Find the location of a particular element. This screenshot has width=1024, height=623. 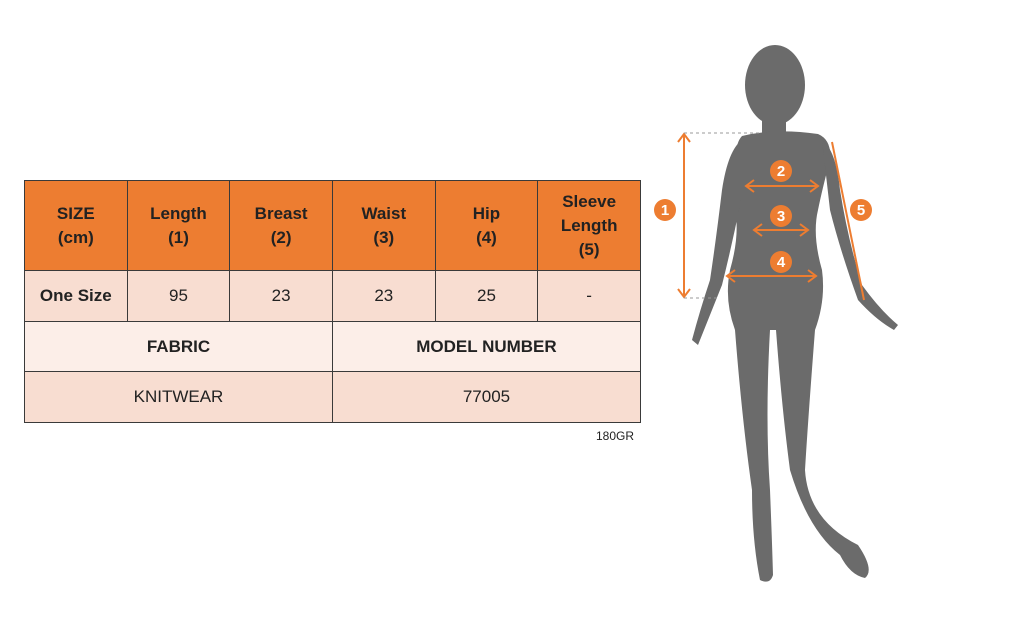

fabric-value: KNITWEAR is located at coordinates (178, 397).